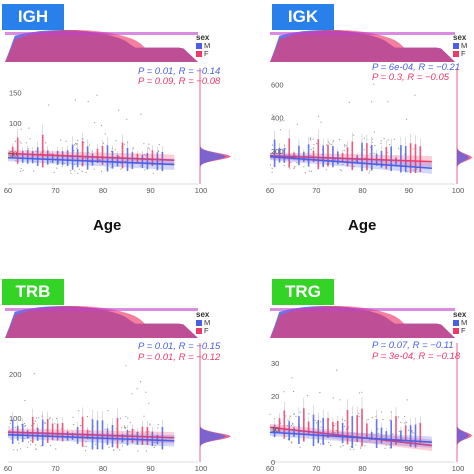 The height and width of the screenshot is (474, 474). What do you see at coordinates (464, 322) in the screenshot?
I see `legend-item-m-trg: M` at bounding box center [464, 322].